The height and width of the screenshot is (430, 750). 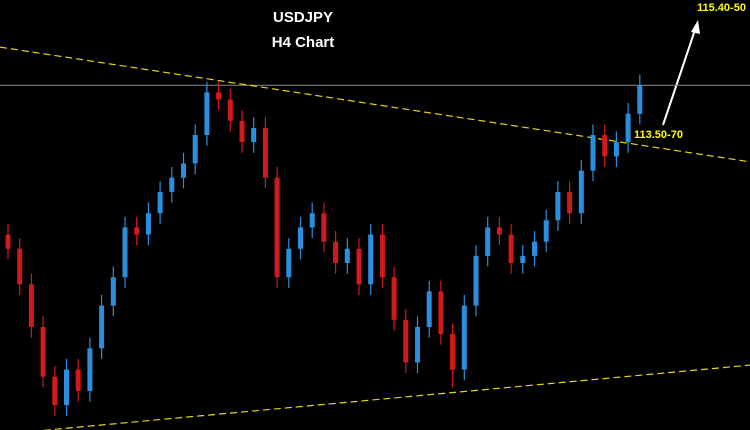 I want to click on price-annotation: 113.50-70, so click(x=658, y=135).